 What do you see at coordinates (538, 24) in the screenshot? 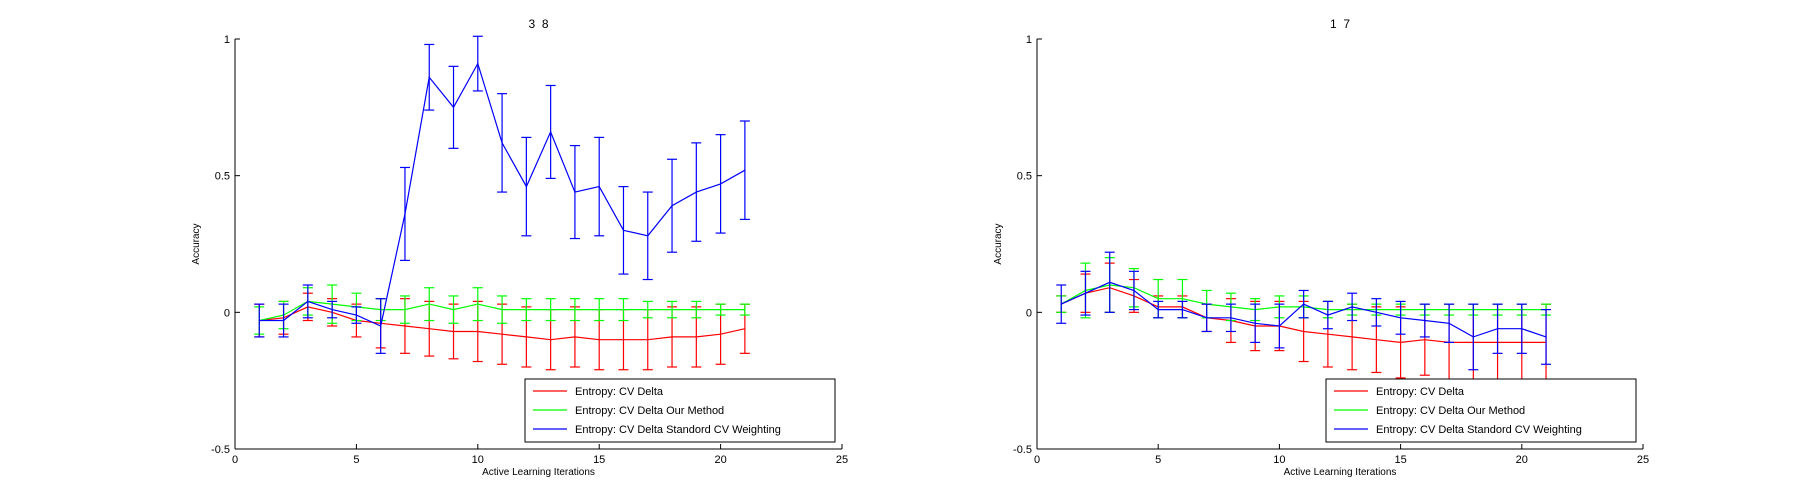
I see `chart-title: 3 8` at bounding box center [538, 24].